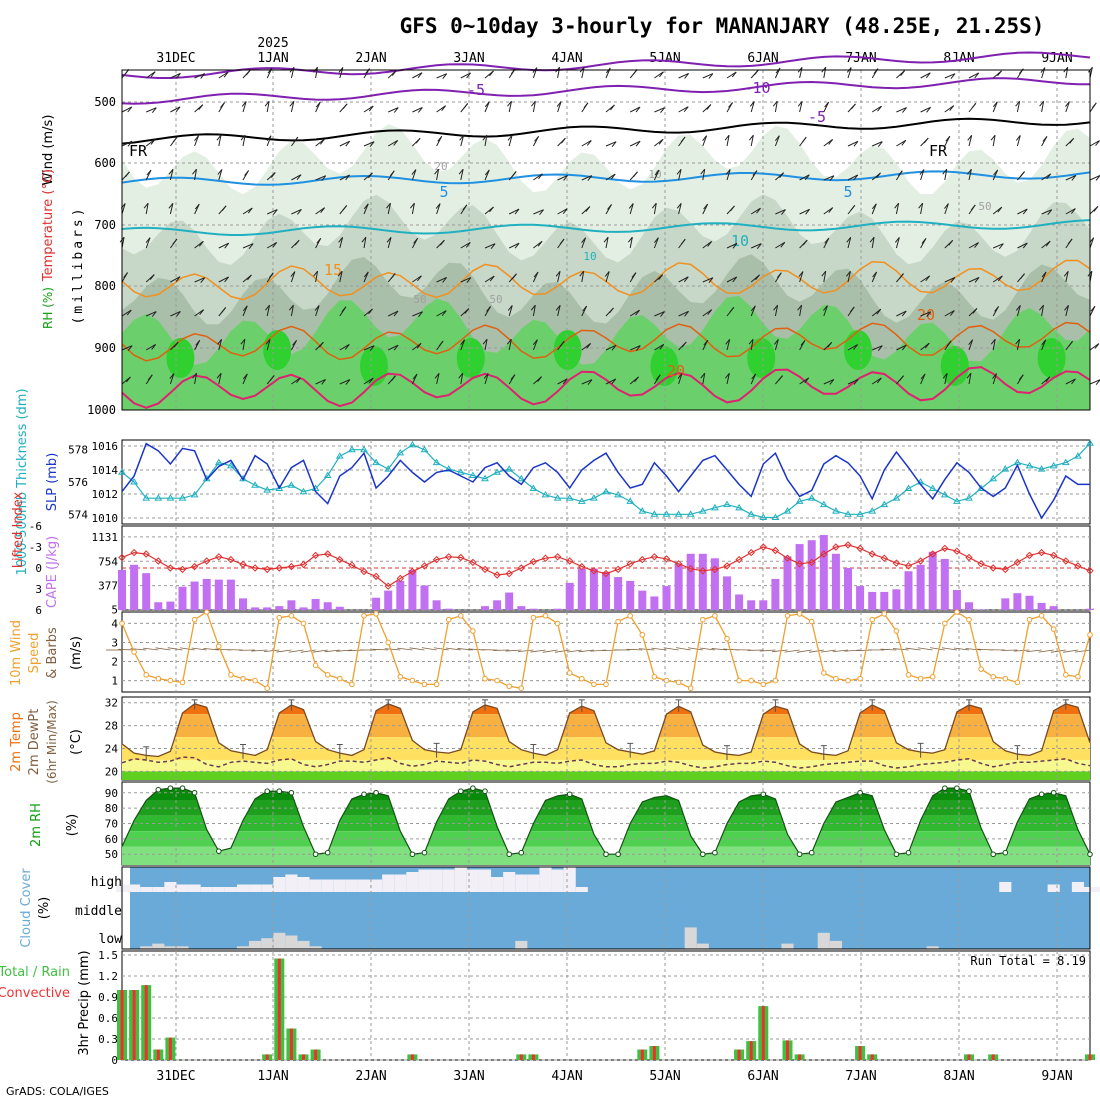  I want to click on li-tick: -6, so click(35, 526).